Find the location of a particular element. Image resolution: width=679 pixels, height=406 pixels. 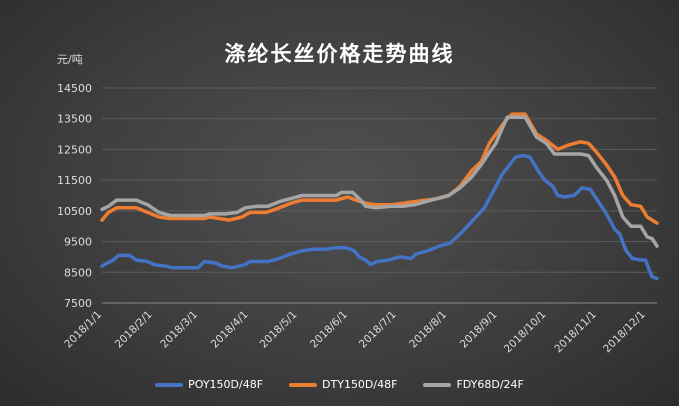

y-tick-label: 9500 is located at coordinates (78, 242).